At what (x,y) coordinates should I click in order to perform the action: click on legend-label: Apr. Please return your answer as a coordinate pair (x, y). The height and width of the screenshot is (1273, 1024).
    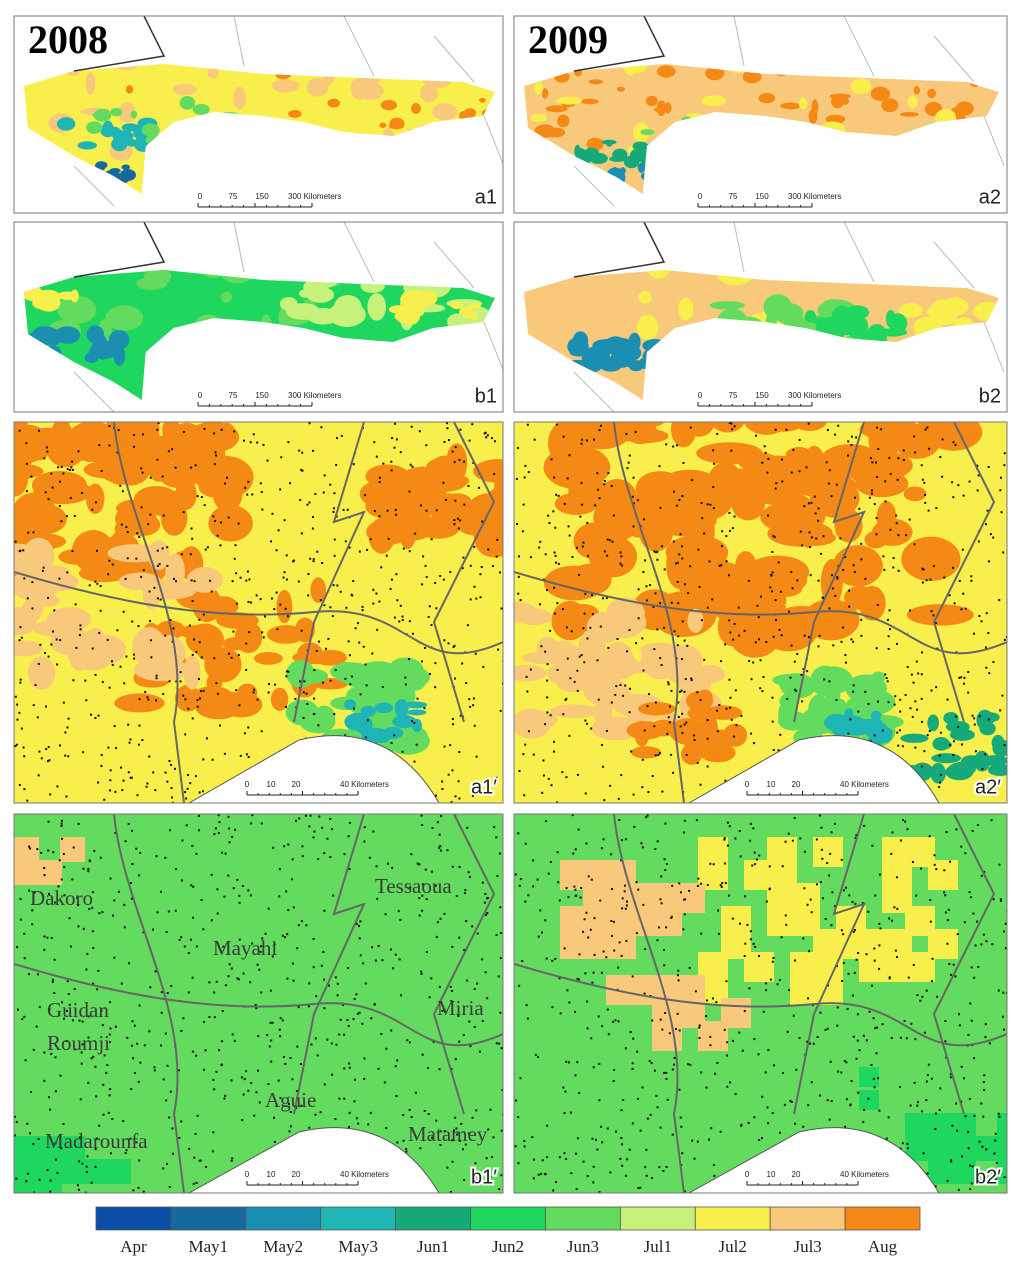
    Looking at the image, I should click on (133, 1246).